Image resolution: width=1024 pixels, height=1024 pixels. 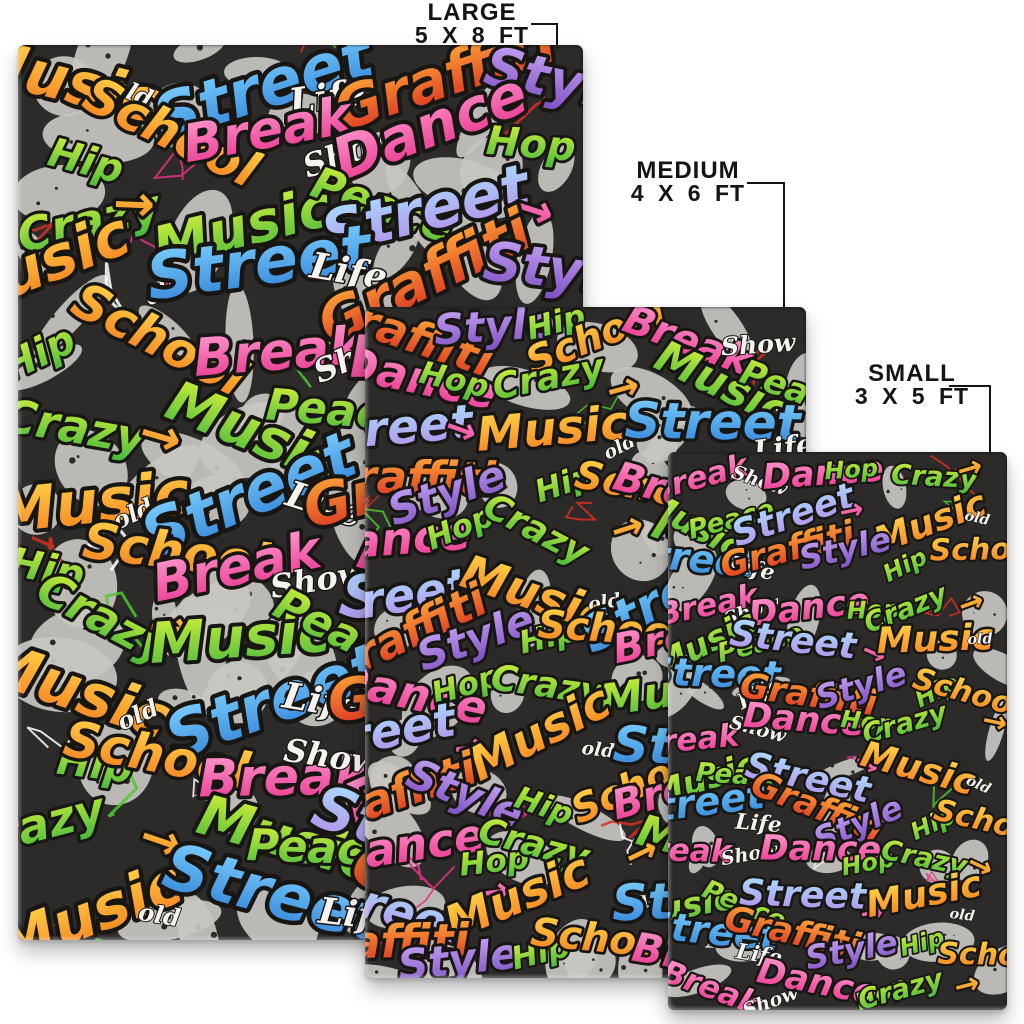 I want to click on size-dimensions-medium: 4 X 6 FT, so click(x=688, y=193).